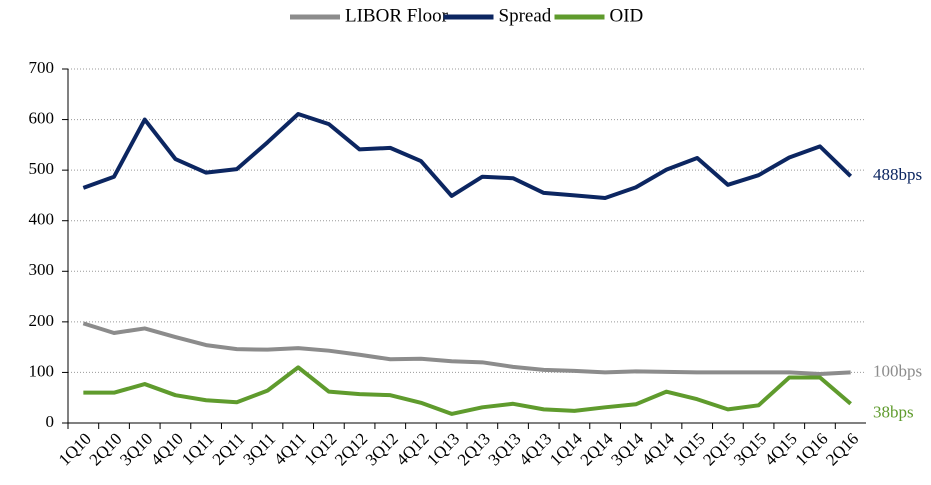  I want to click on end-annotation: 488bps, so click(897, 174).